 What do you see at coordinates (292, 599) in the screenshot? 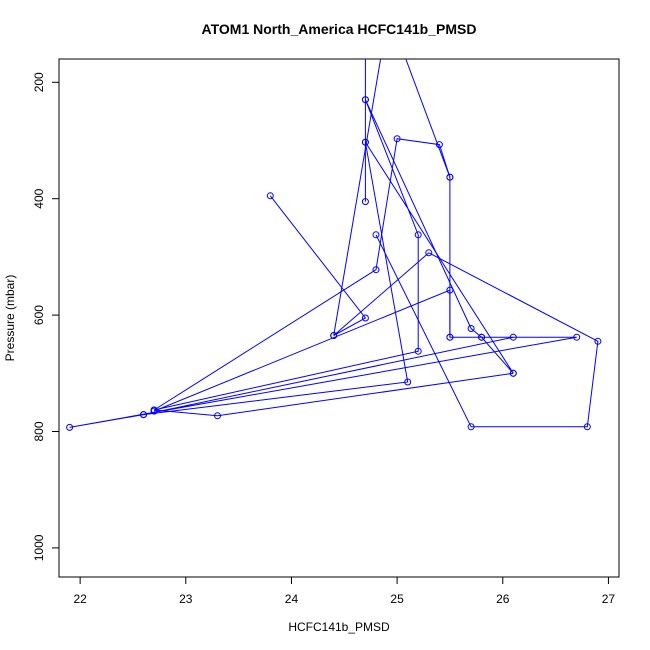
I see `x-tick-label: 24` at bounding box center [292, 599].